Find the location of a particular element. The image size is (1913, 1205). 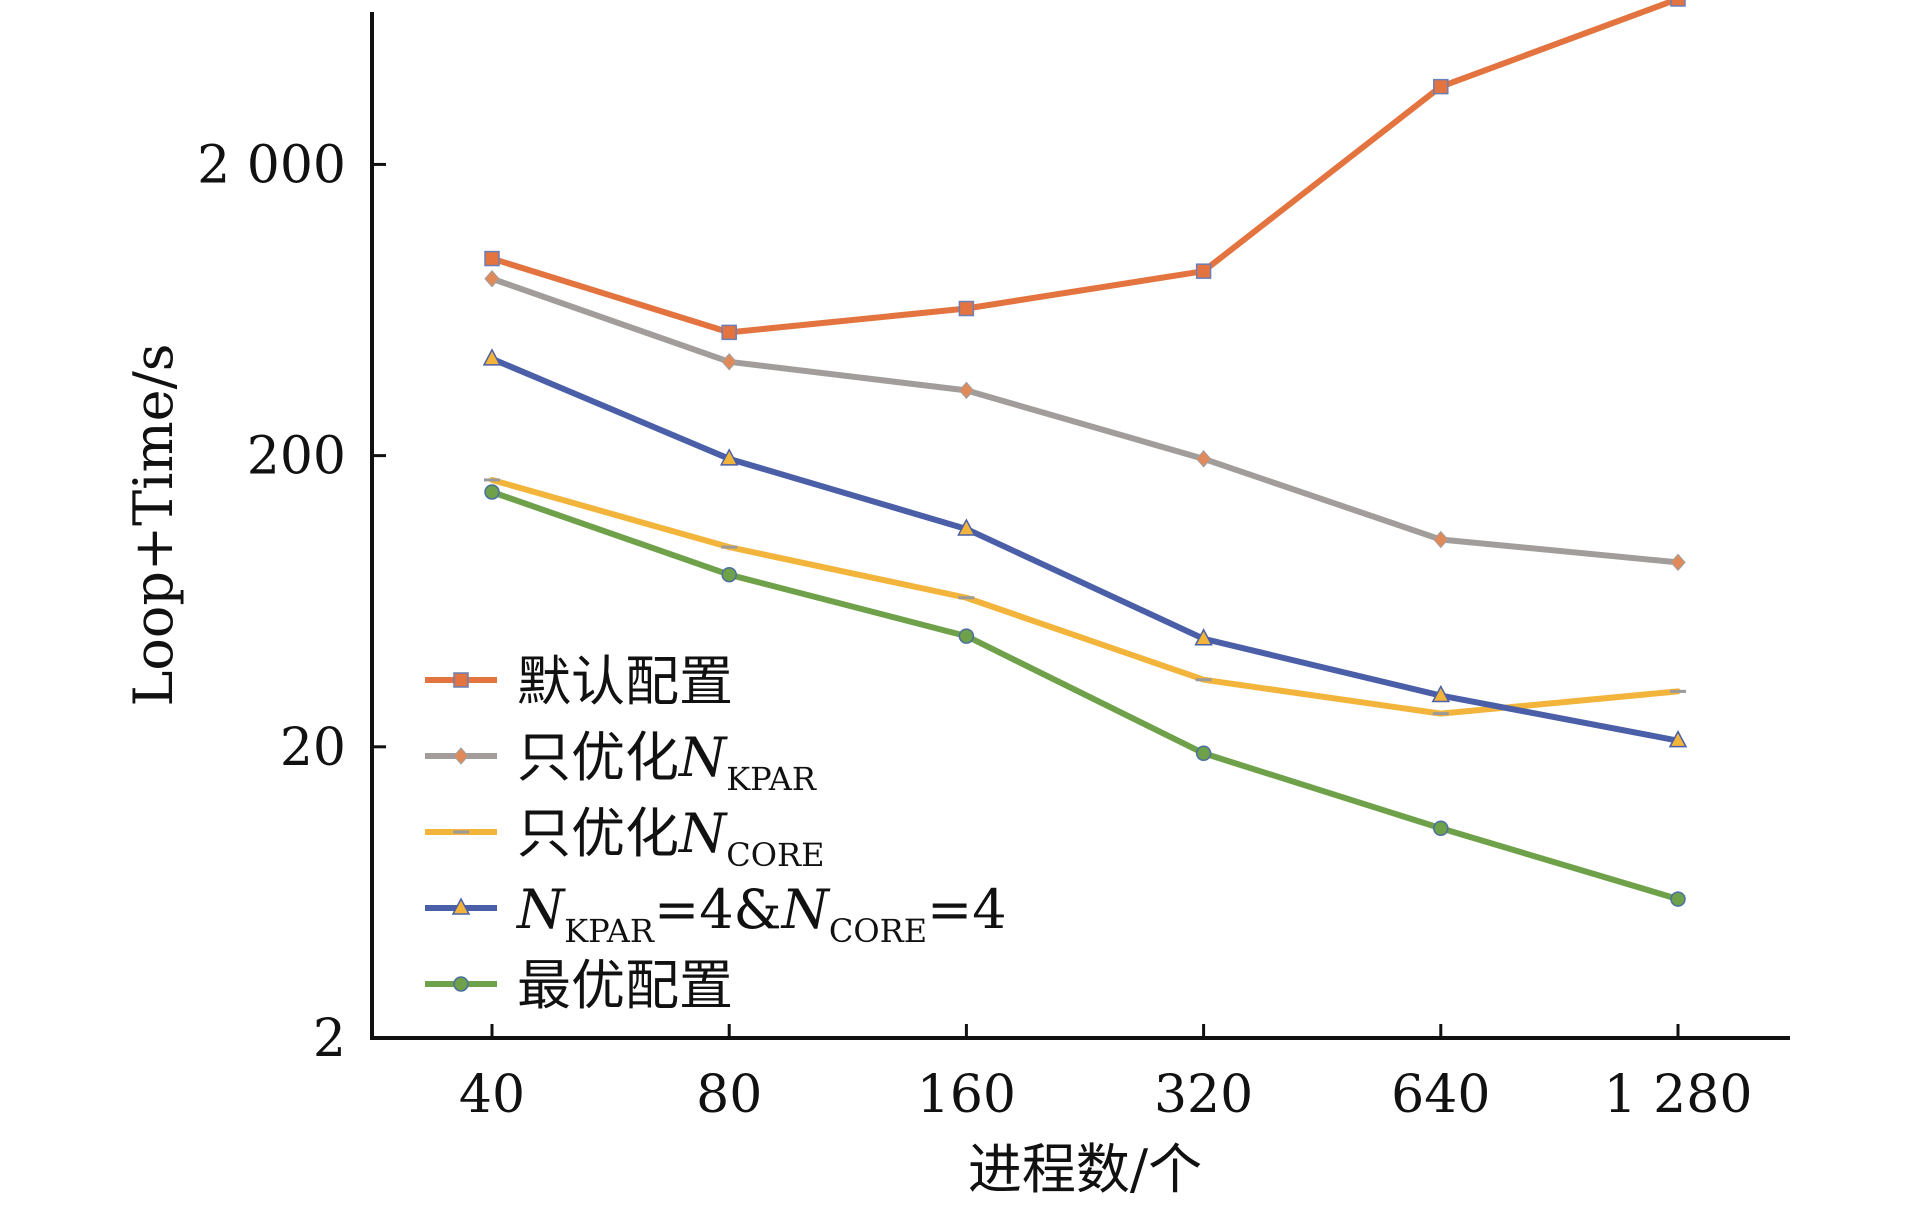

legend-item: 只优化NKPAR is located at coordinates (621, 762).